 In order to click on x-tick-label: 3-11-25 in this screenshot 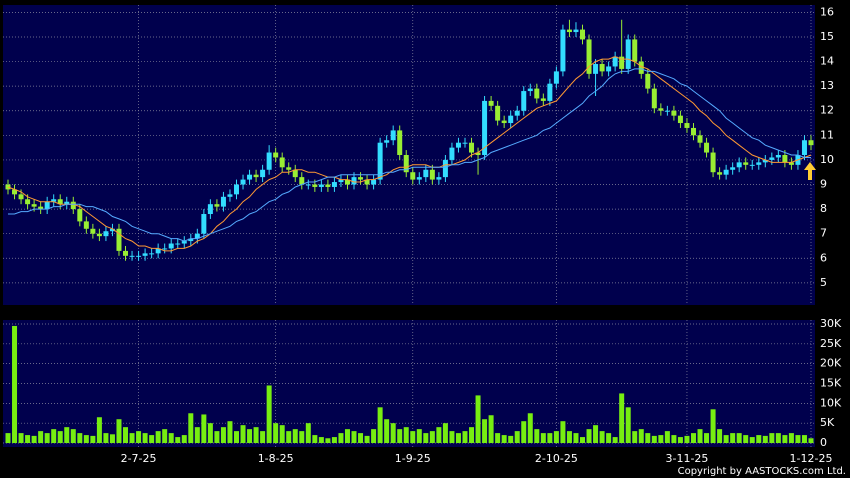, I will do `click(686, 458)`.